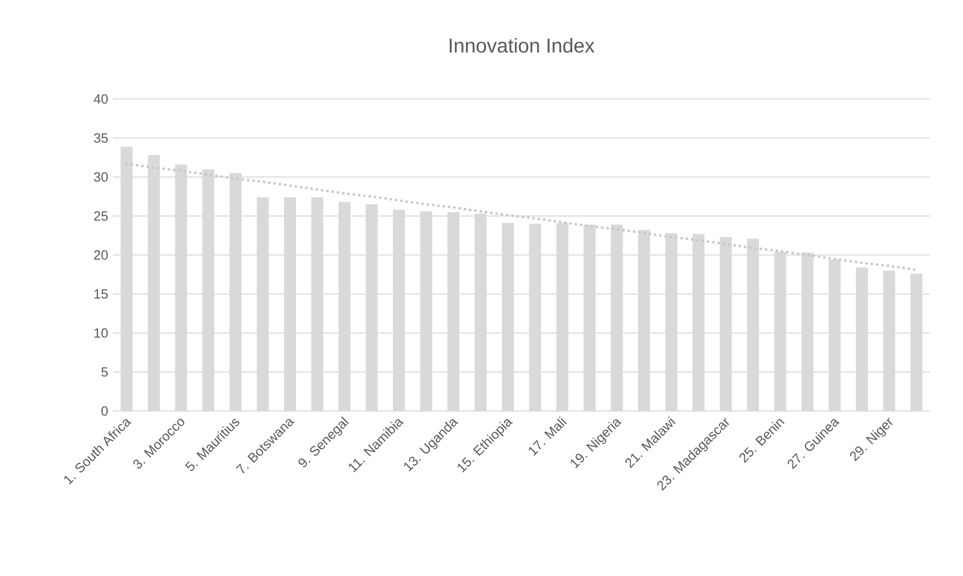  What do you see at coordinates (101, 255) in the screenshot?
I see `y-tick-label: 20` at bounding box center [101, 255].